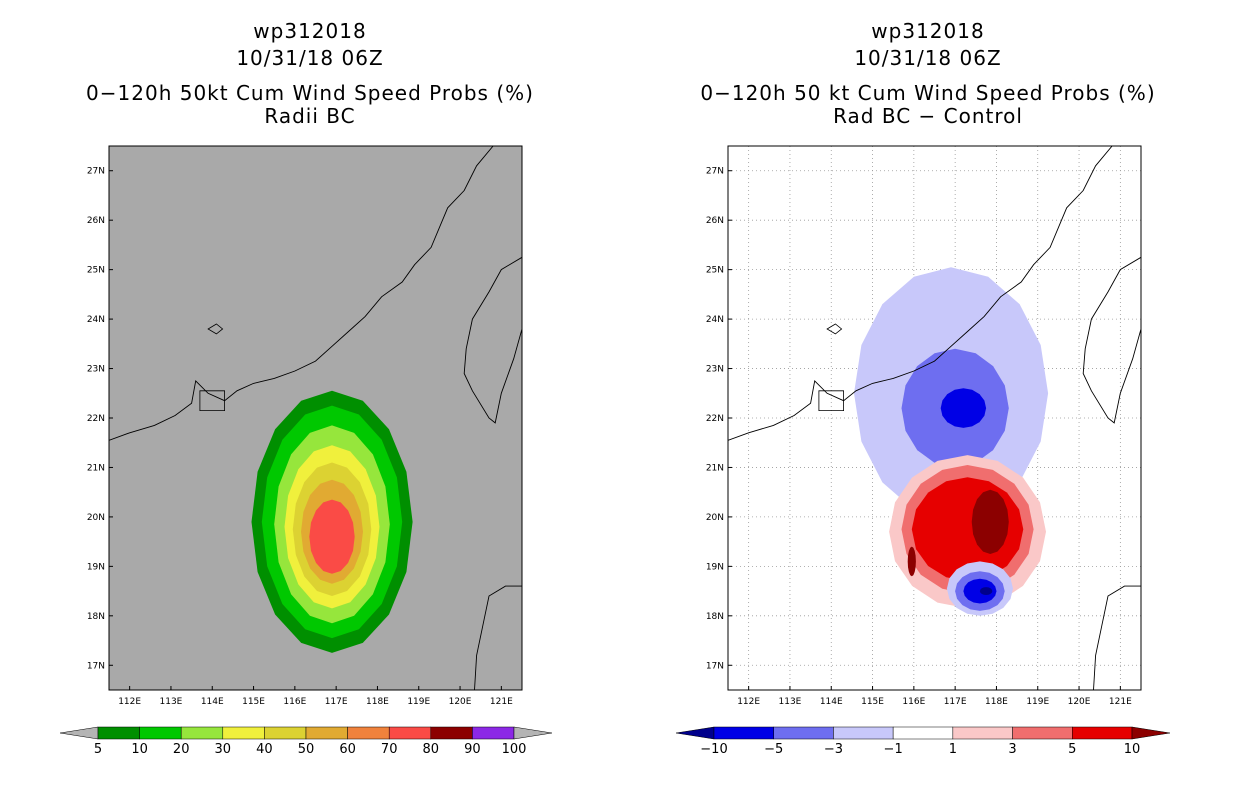  Describe the element at coordinates (1151, 733) in the screenshot. I see `colorbar-high-arrow` at that location.